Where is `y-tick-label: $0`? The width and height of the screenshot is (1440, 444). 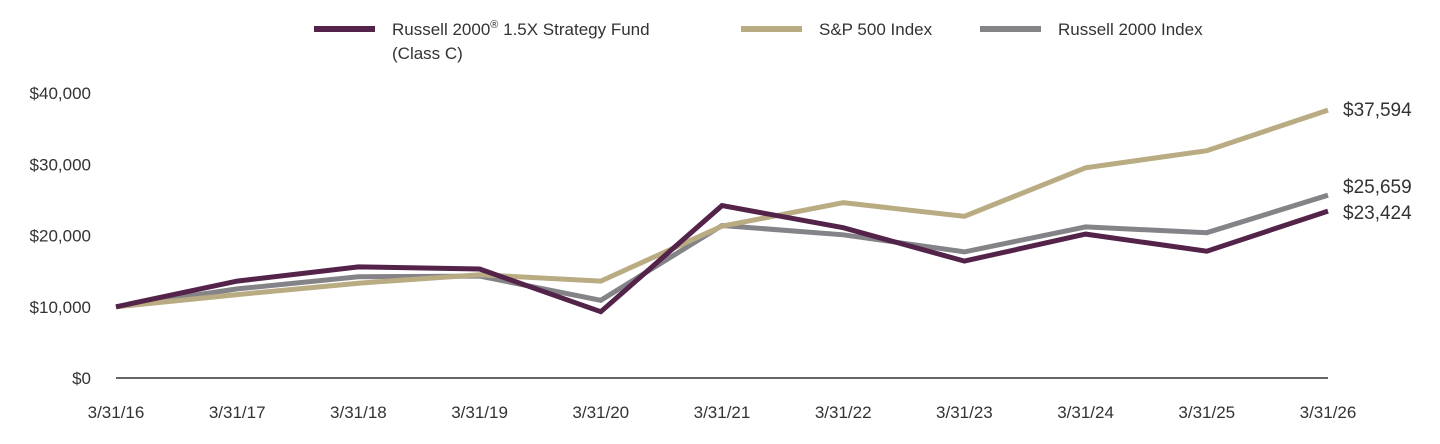 y-tick-label: $0 is located at coordinates (81, 378).